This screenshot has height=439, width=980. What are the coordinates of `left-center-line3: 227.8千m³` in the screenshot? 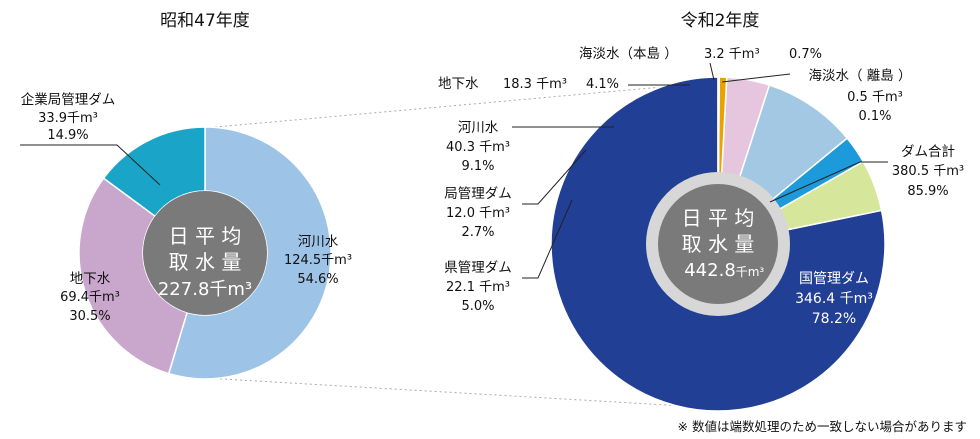 It's located at (205, 289).